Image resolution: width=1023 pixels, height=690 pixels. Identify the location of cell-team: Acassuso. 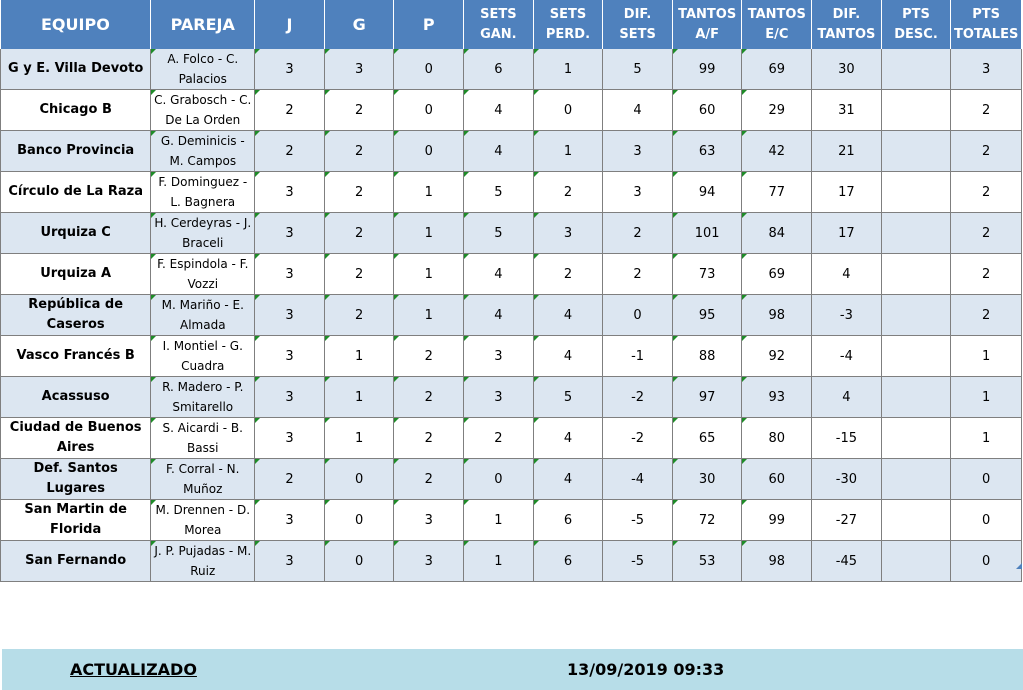
(76, 397).